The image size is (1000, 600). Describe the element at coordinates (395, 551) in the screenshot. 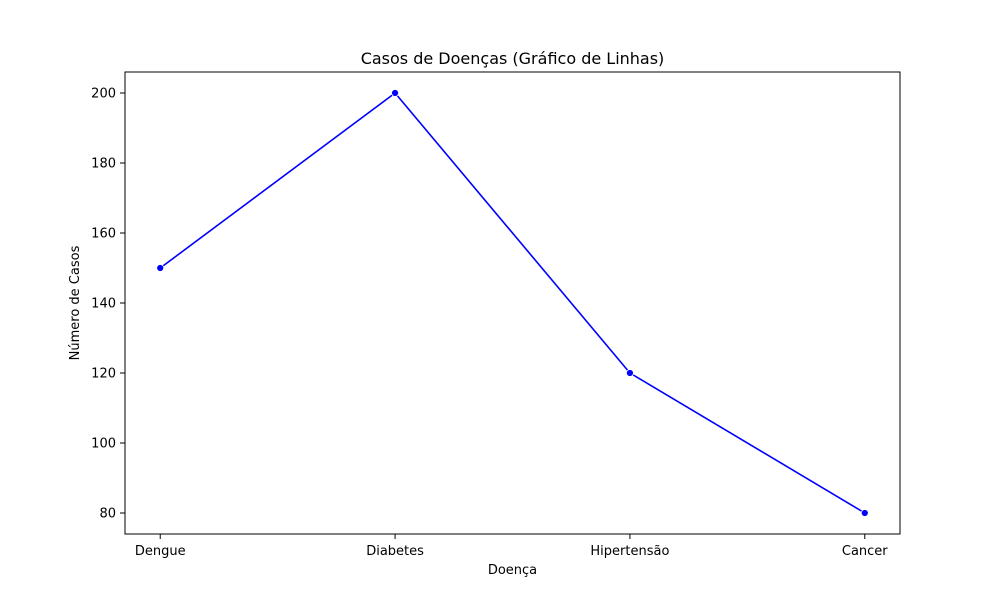

I see `x-tick-label: Diabetes` at that location.